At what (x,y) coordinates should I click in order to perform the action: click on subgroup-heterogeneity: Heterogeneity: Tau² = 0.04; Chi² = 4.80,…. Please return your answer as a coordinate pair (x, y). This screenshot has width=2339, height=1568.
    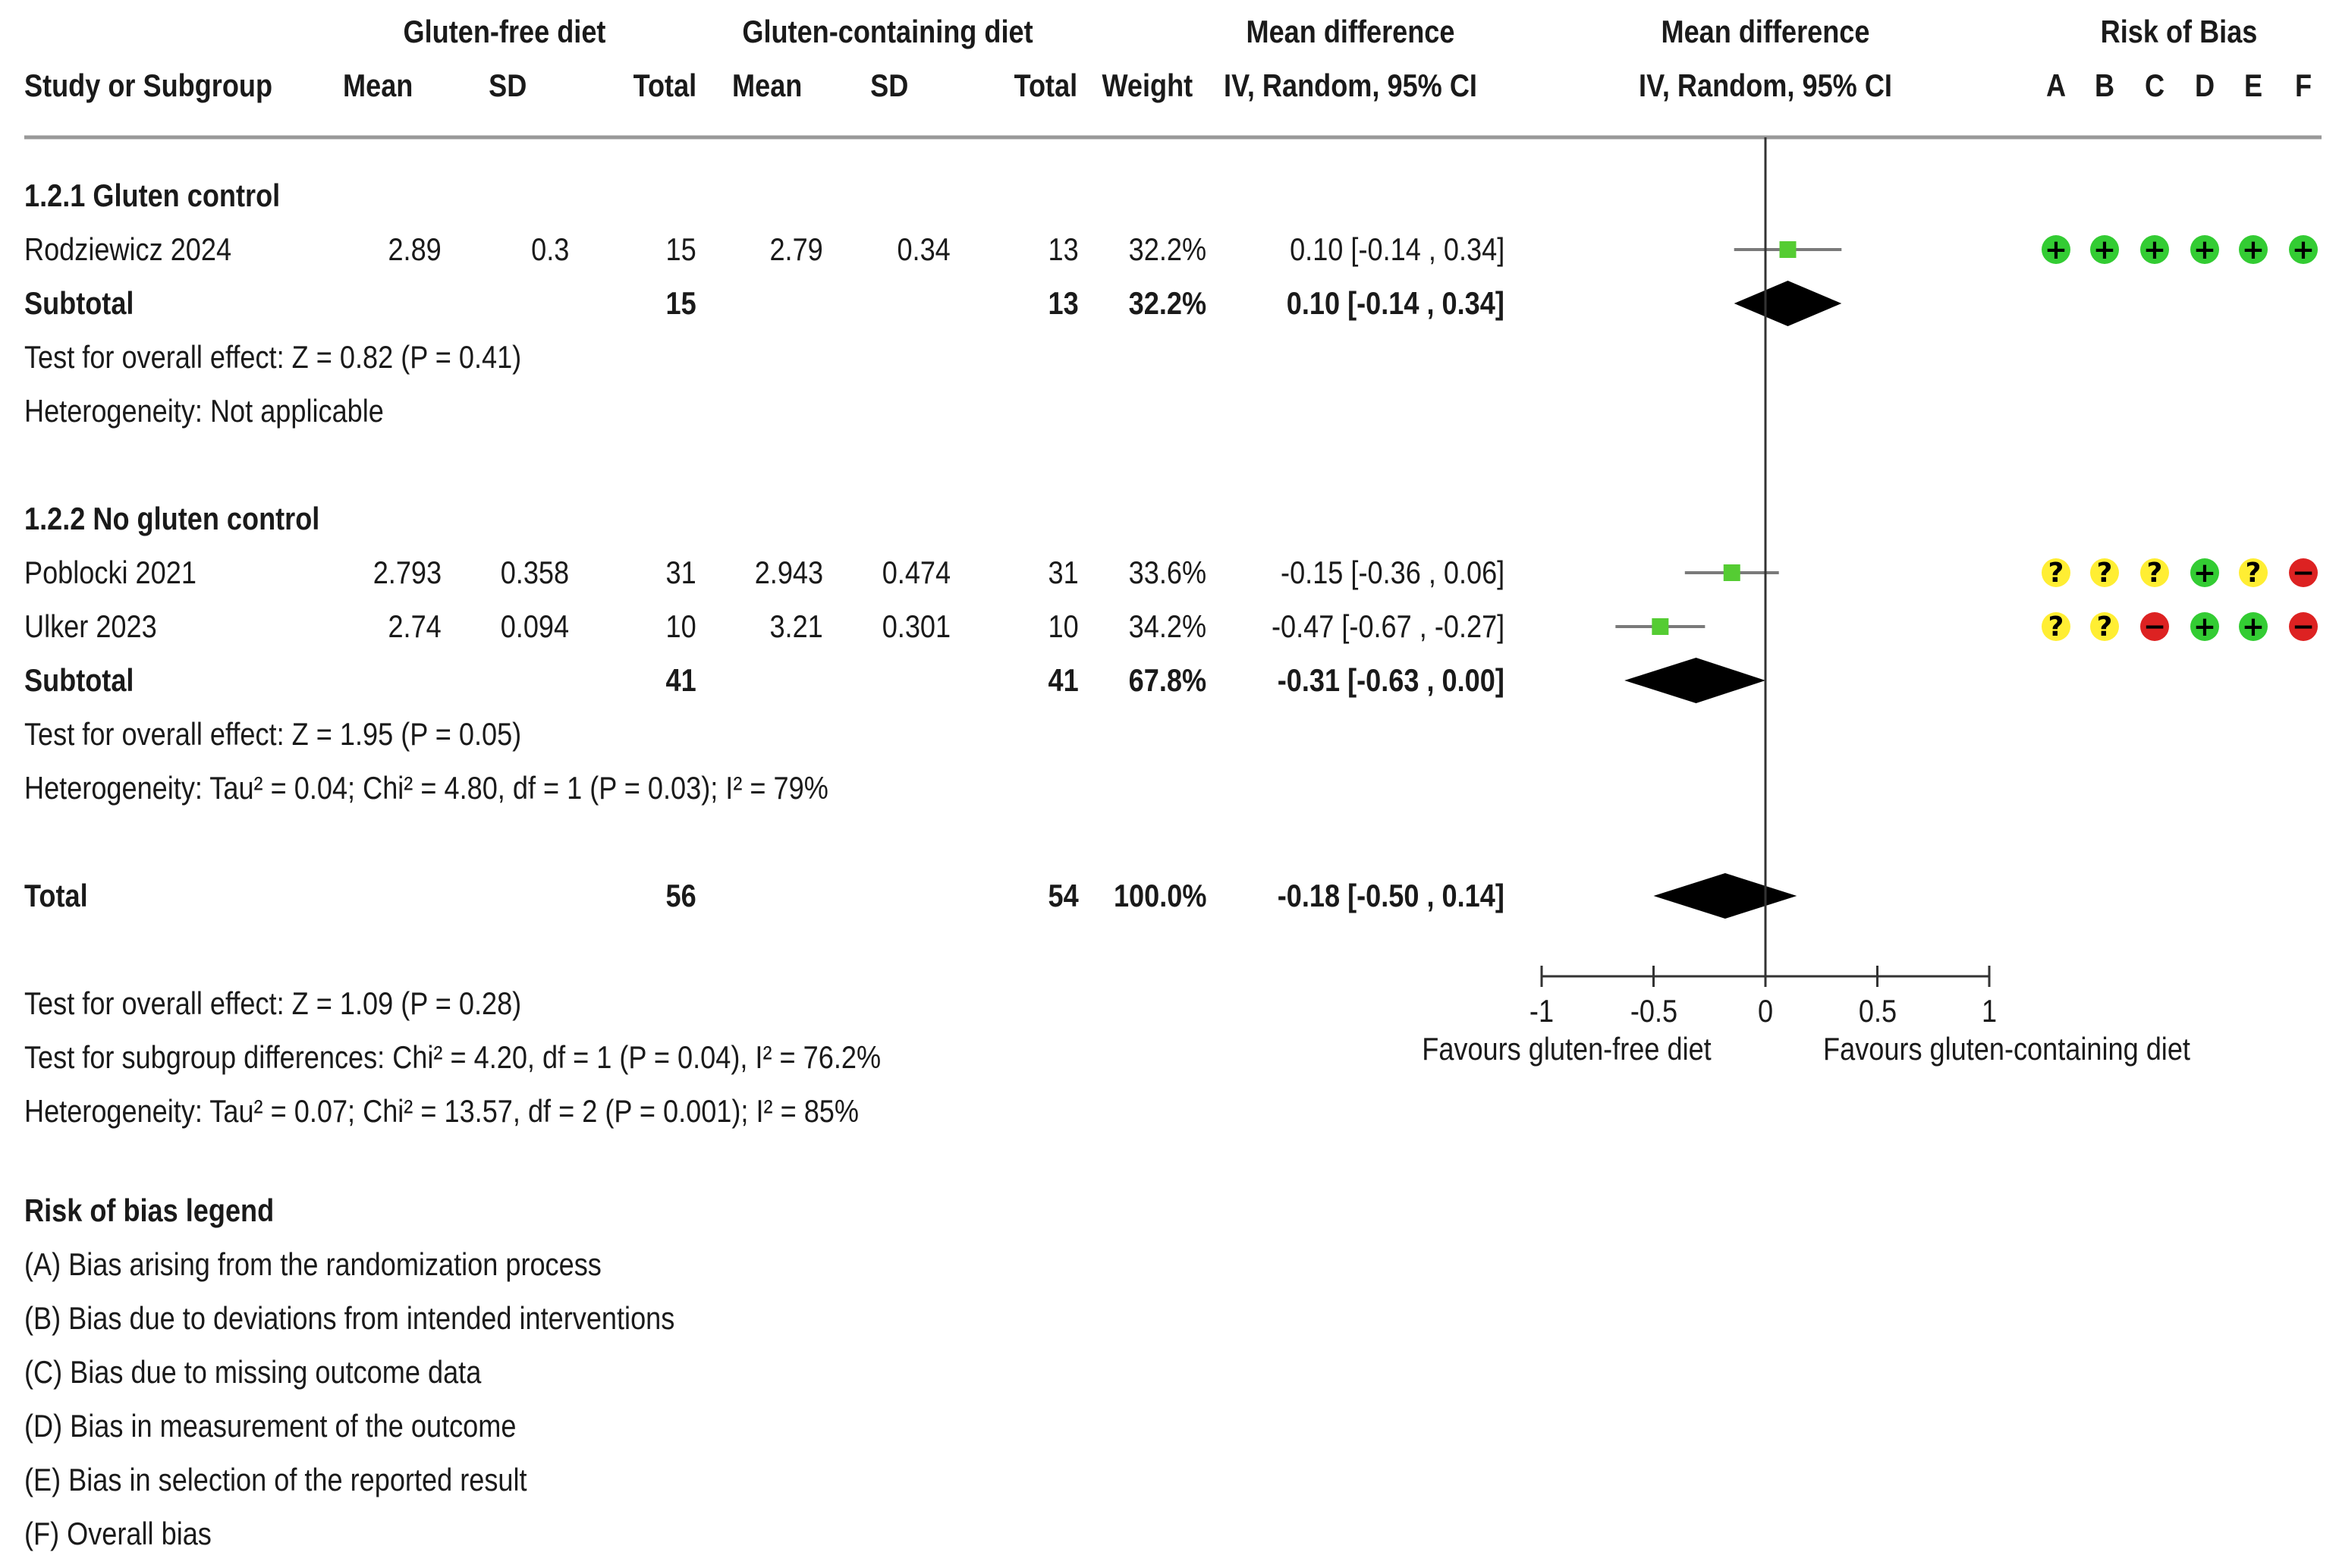
    Looking at the image, I should click on (426, 788).